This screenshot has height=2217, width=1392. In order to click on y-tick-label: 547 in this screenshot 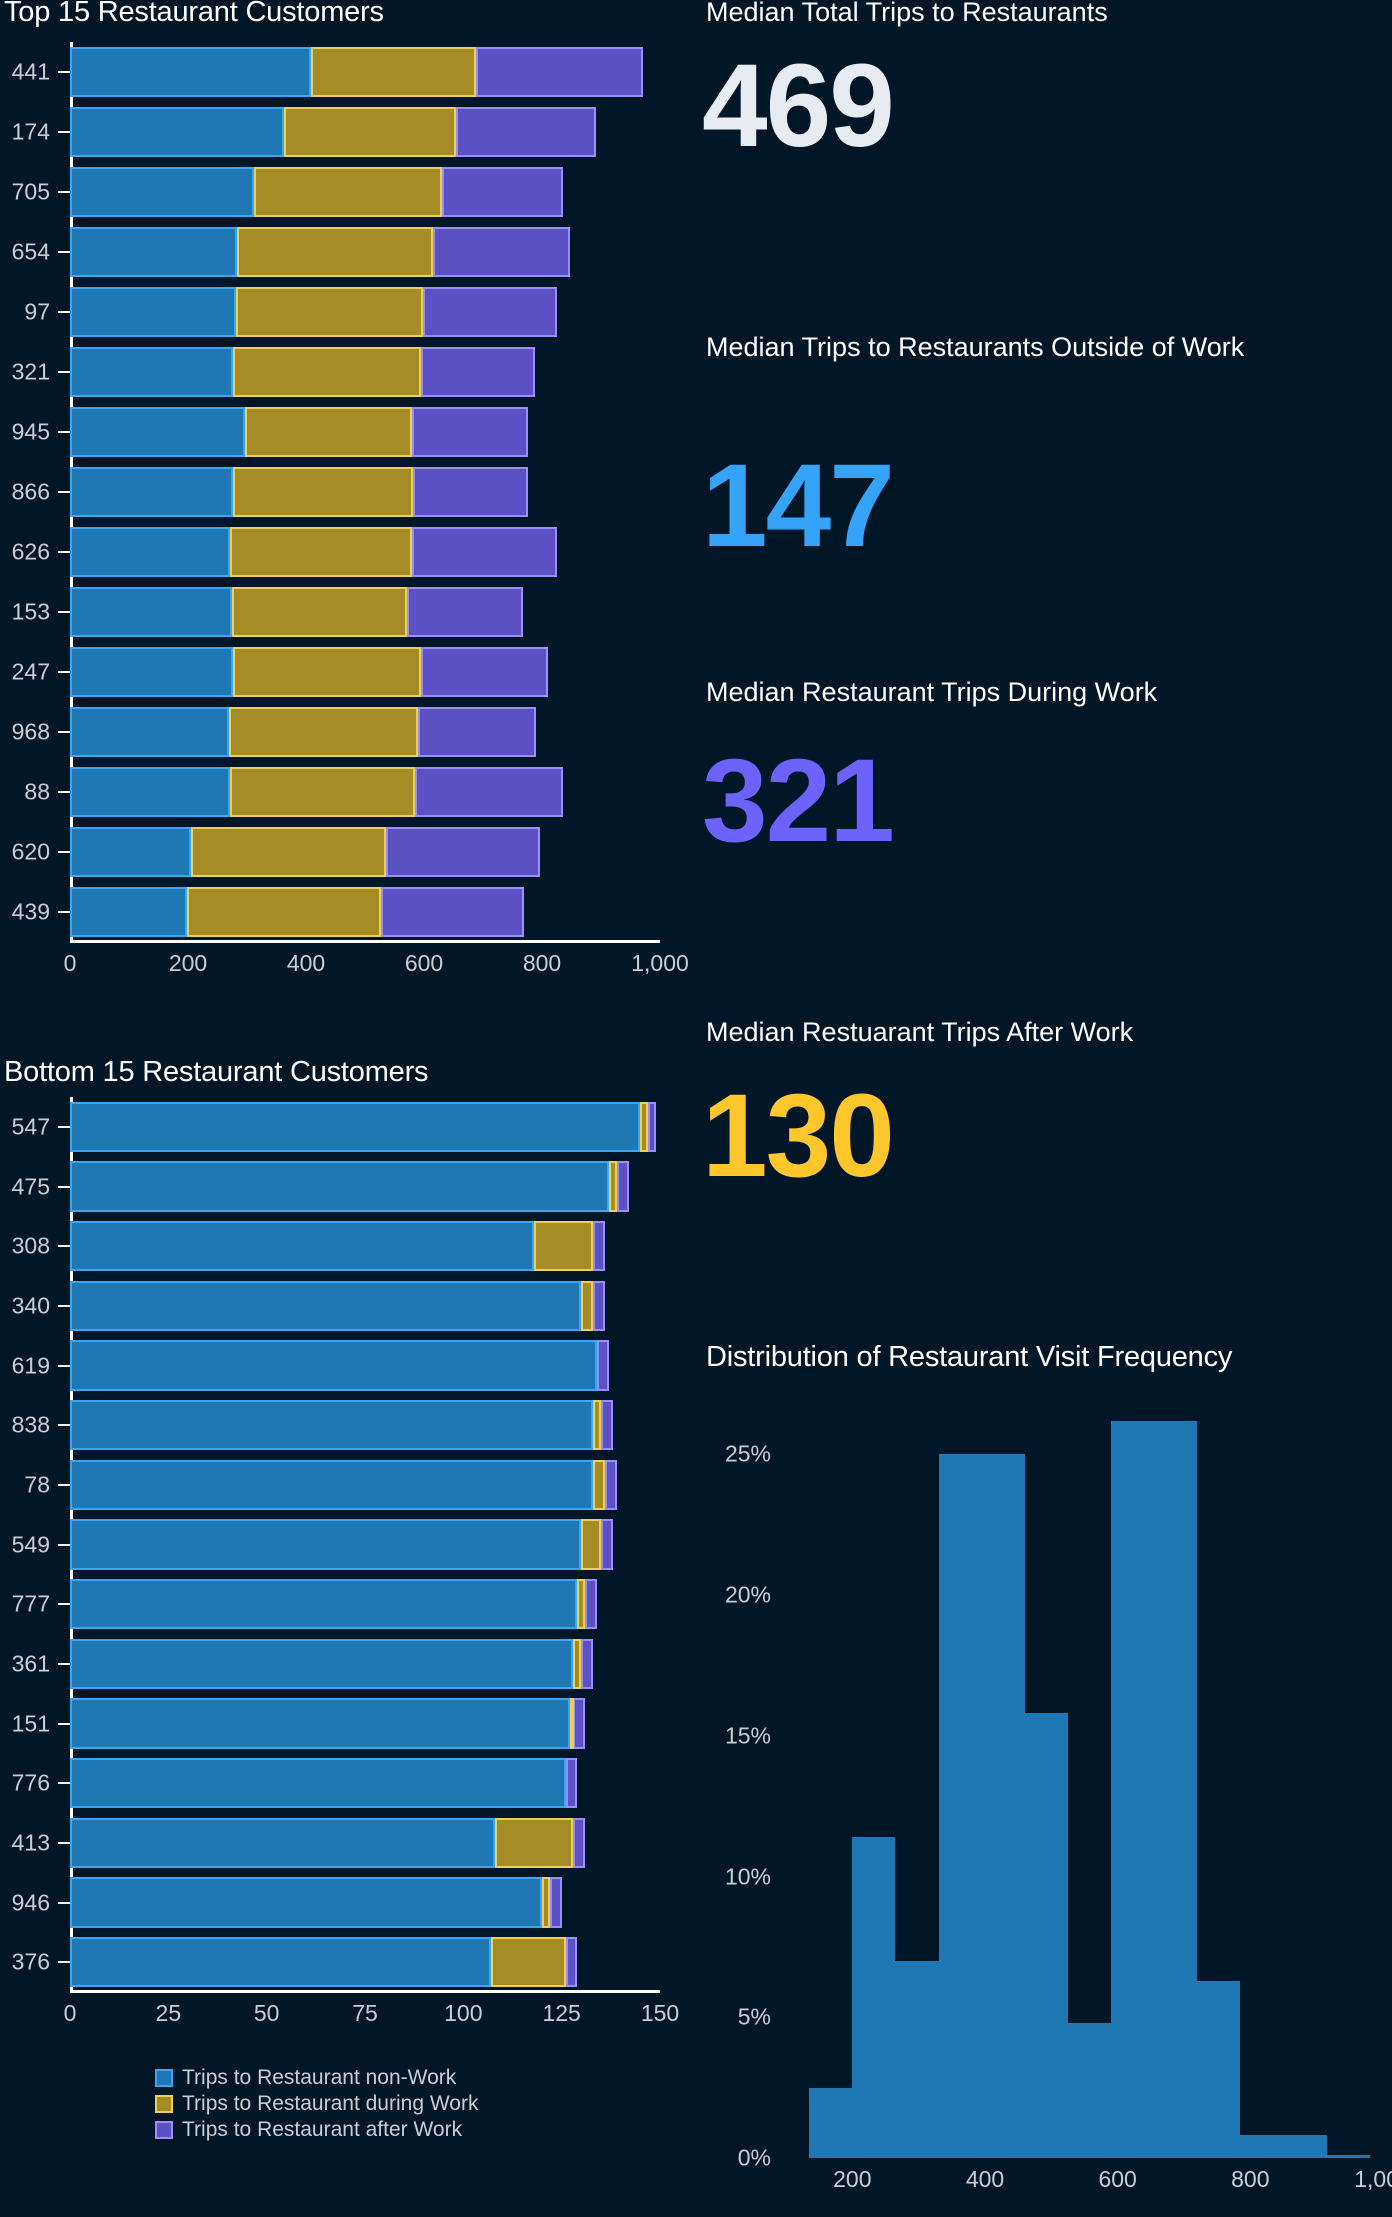, I will do `click(30, 1126)`.